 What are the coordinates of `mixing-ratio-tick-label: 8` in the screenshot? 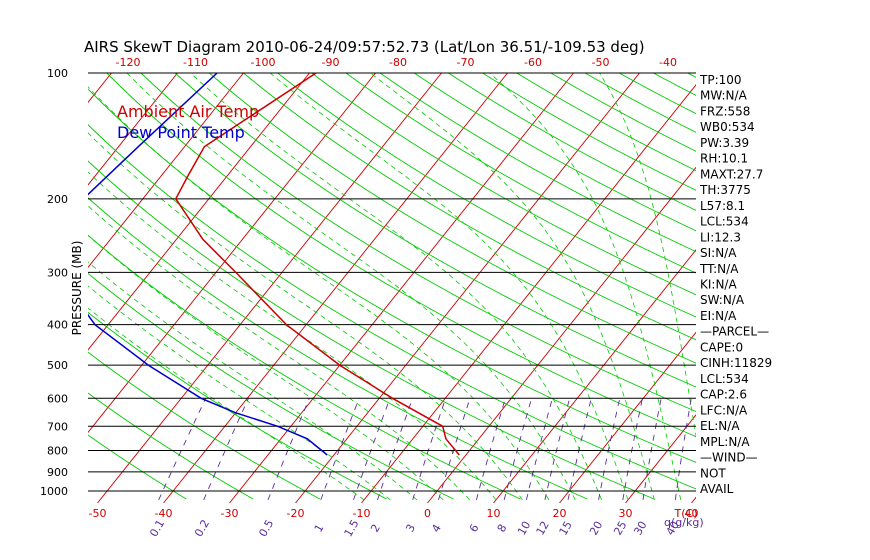 It's located at (502, 528).